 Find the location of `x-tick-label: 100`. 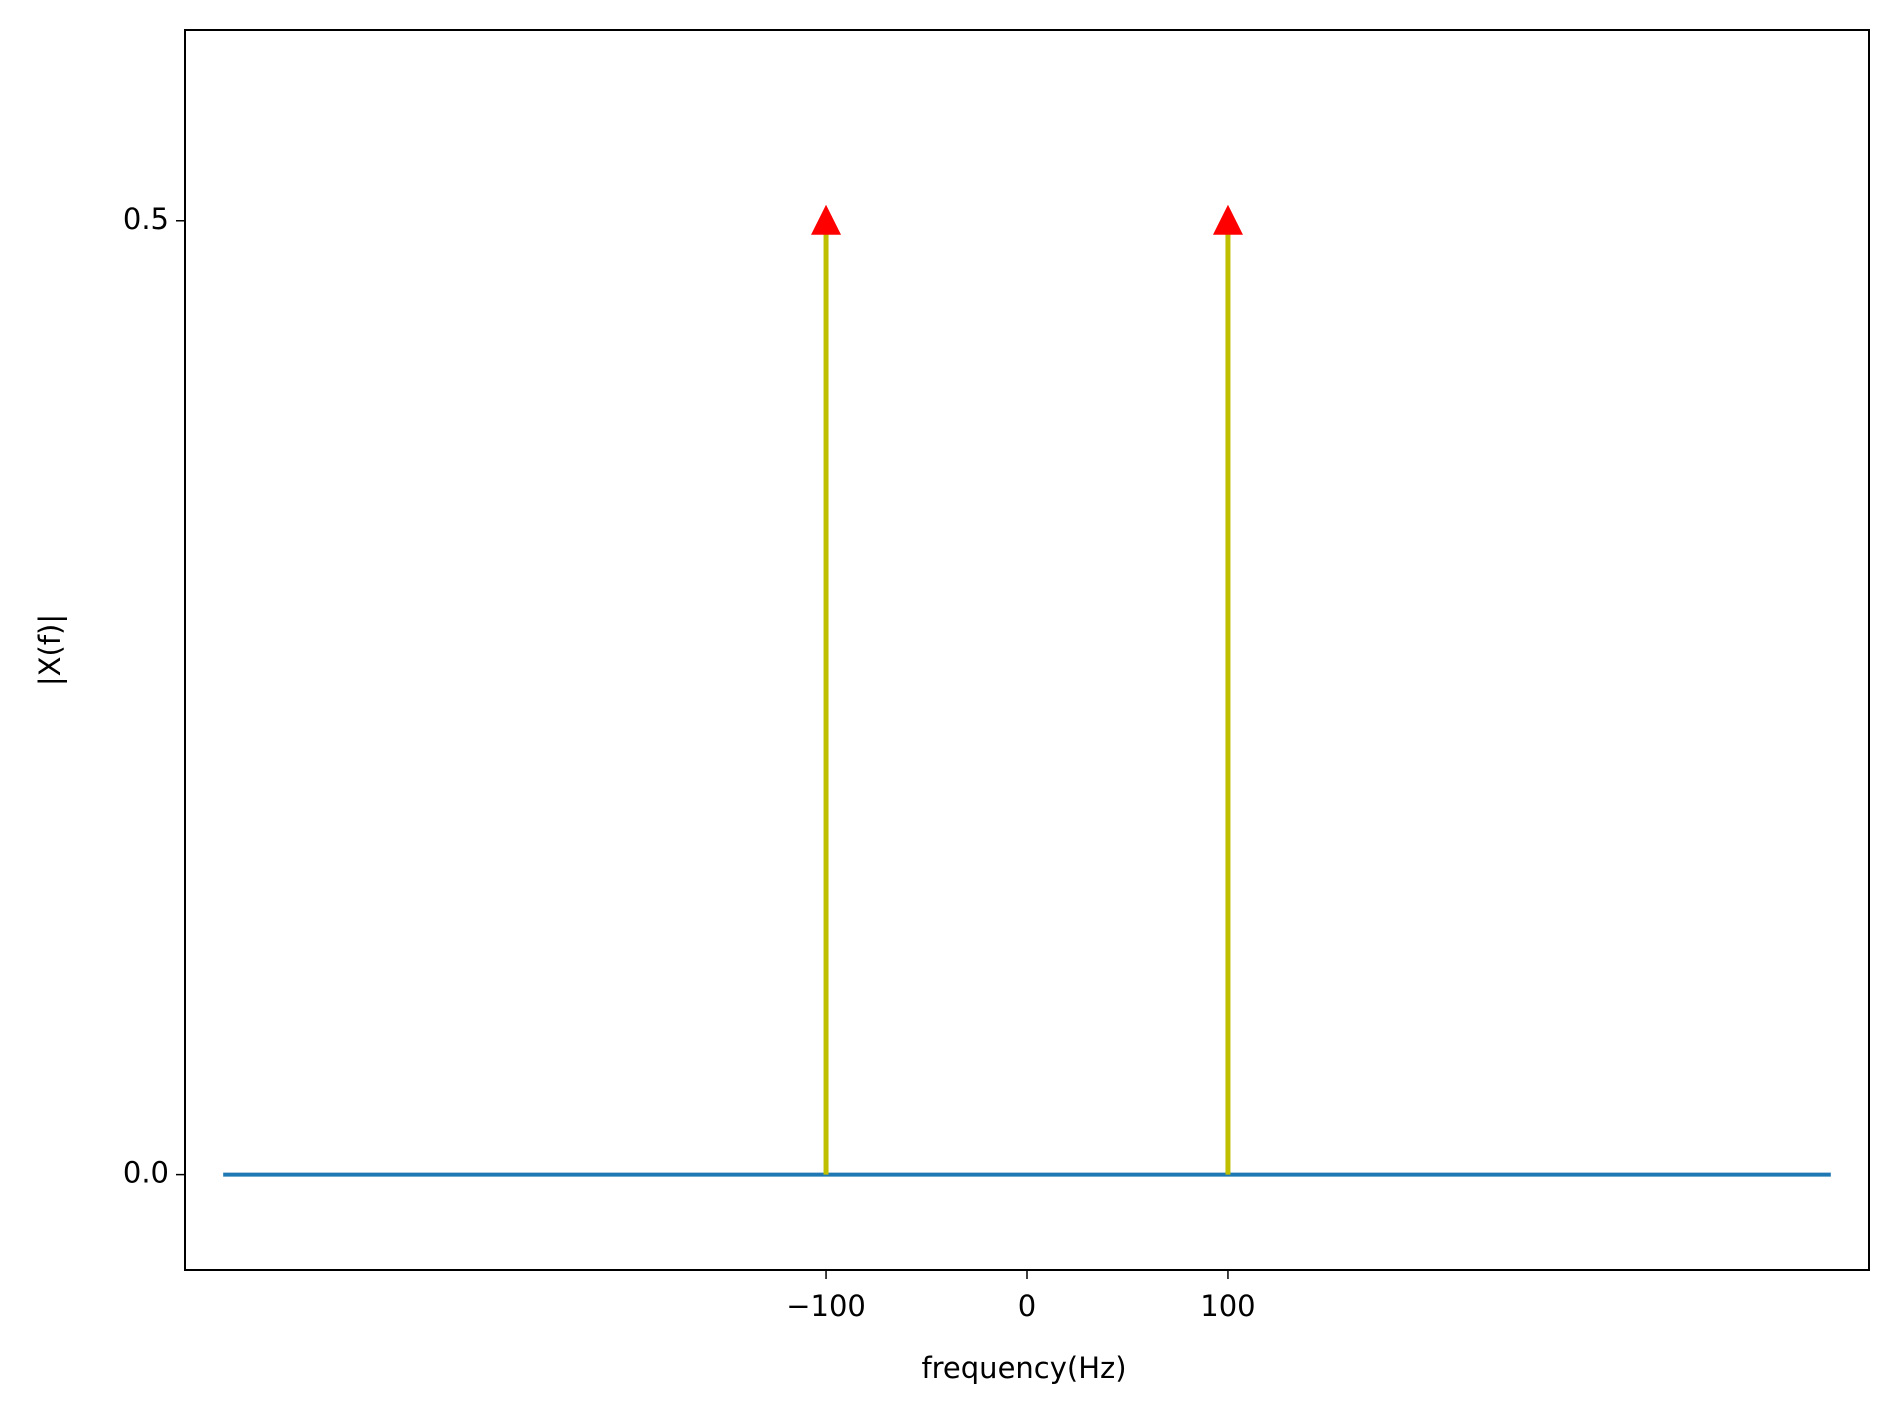

x-tick-label: 100 is located at coordinates (1227, 1306).